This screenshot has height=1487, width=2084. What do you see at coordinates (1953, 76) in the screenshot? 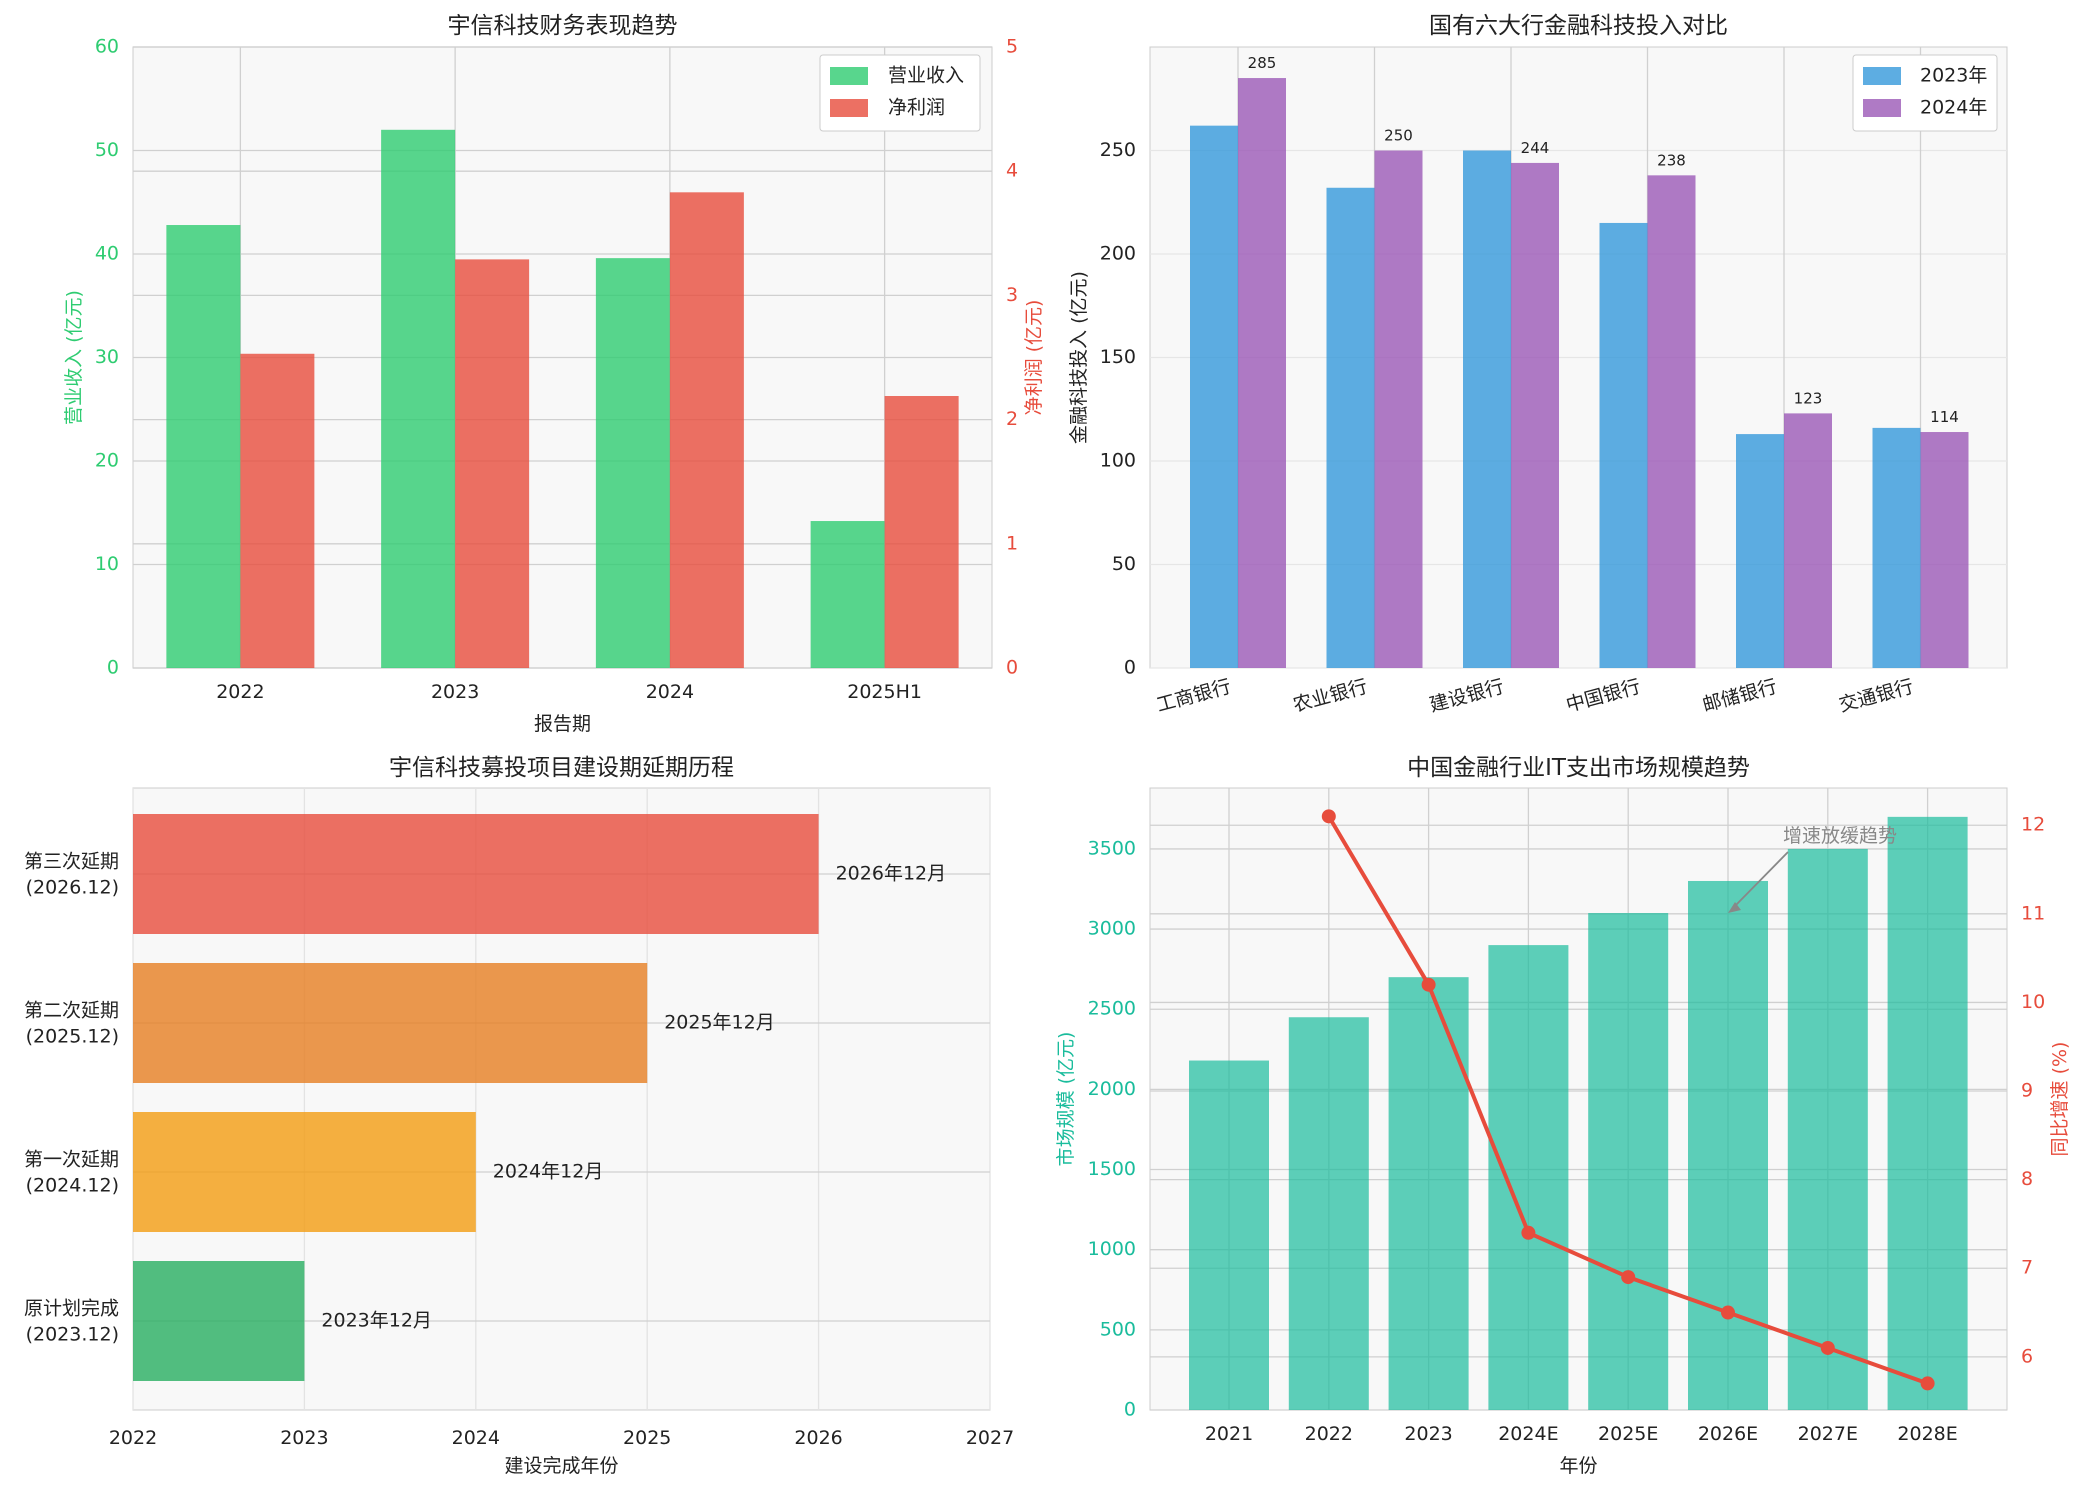
I see `chart-2-legend-label: 2023年` at bounding box center [1953, 76].